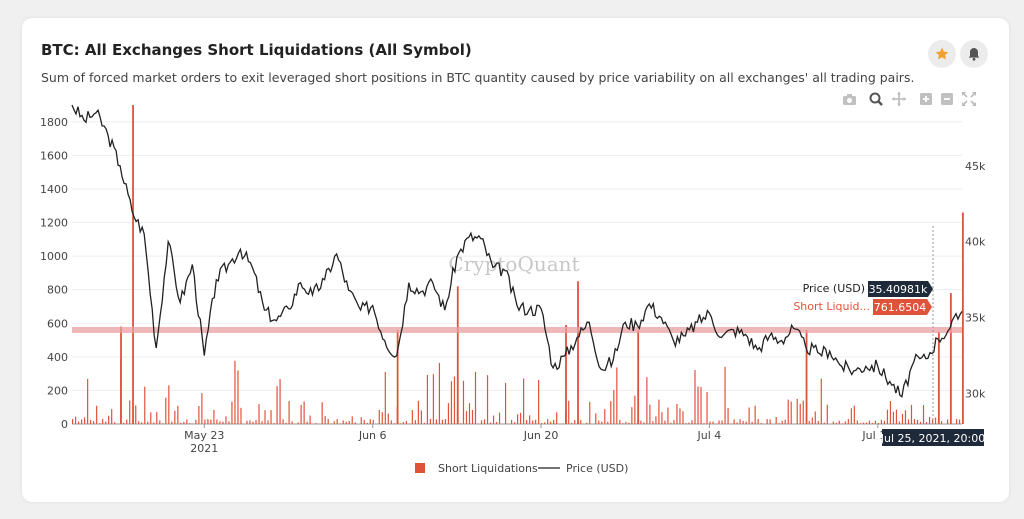 This screenshot has width=1024, height=519. I want to click on hover-date: Jul 25, 2021, 20:00, so click(932, 438).